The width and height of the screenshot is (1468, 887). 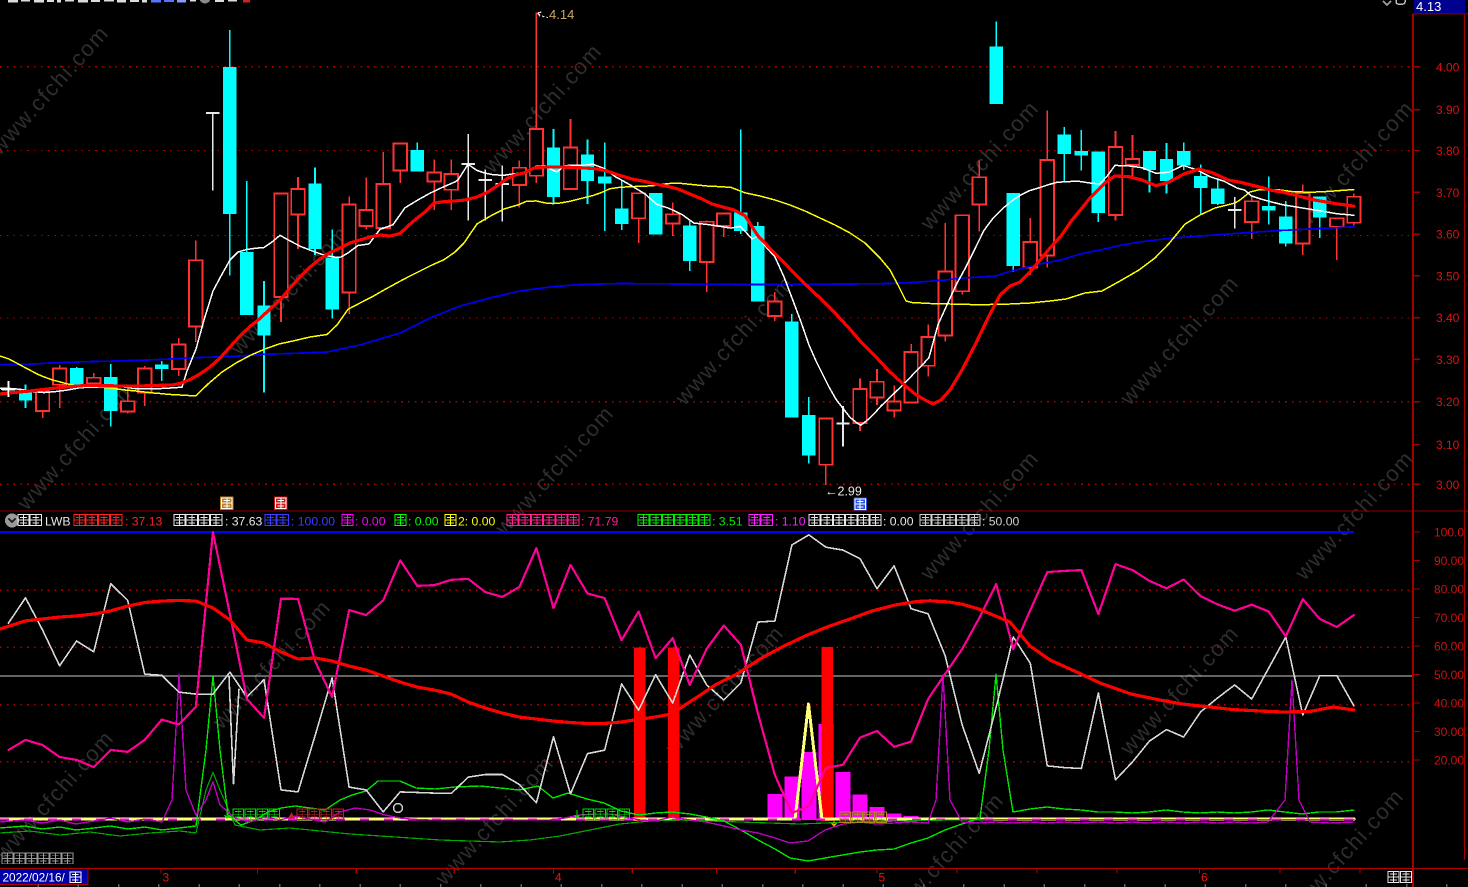 I want to click on svg-text: 3.70, so click(x=1448, y=193).